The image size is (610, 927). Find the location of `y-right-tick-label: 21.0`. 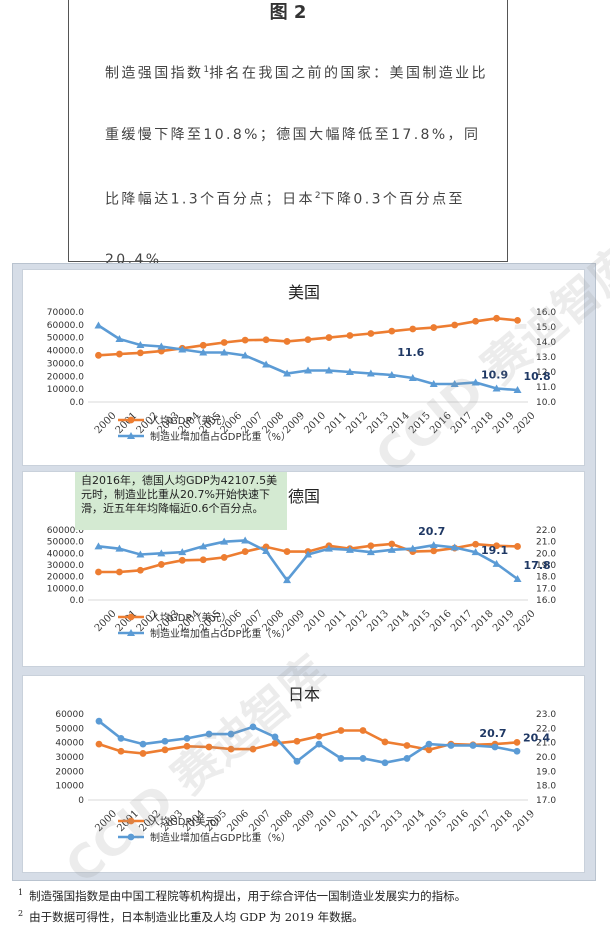

y-right-tick-label: 21.0 is located at coordinates (546, 543).